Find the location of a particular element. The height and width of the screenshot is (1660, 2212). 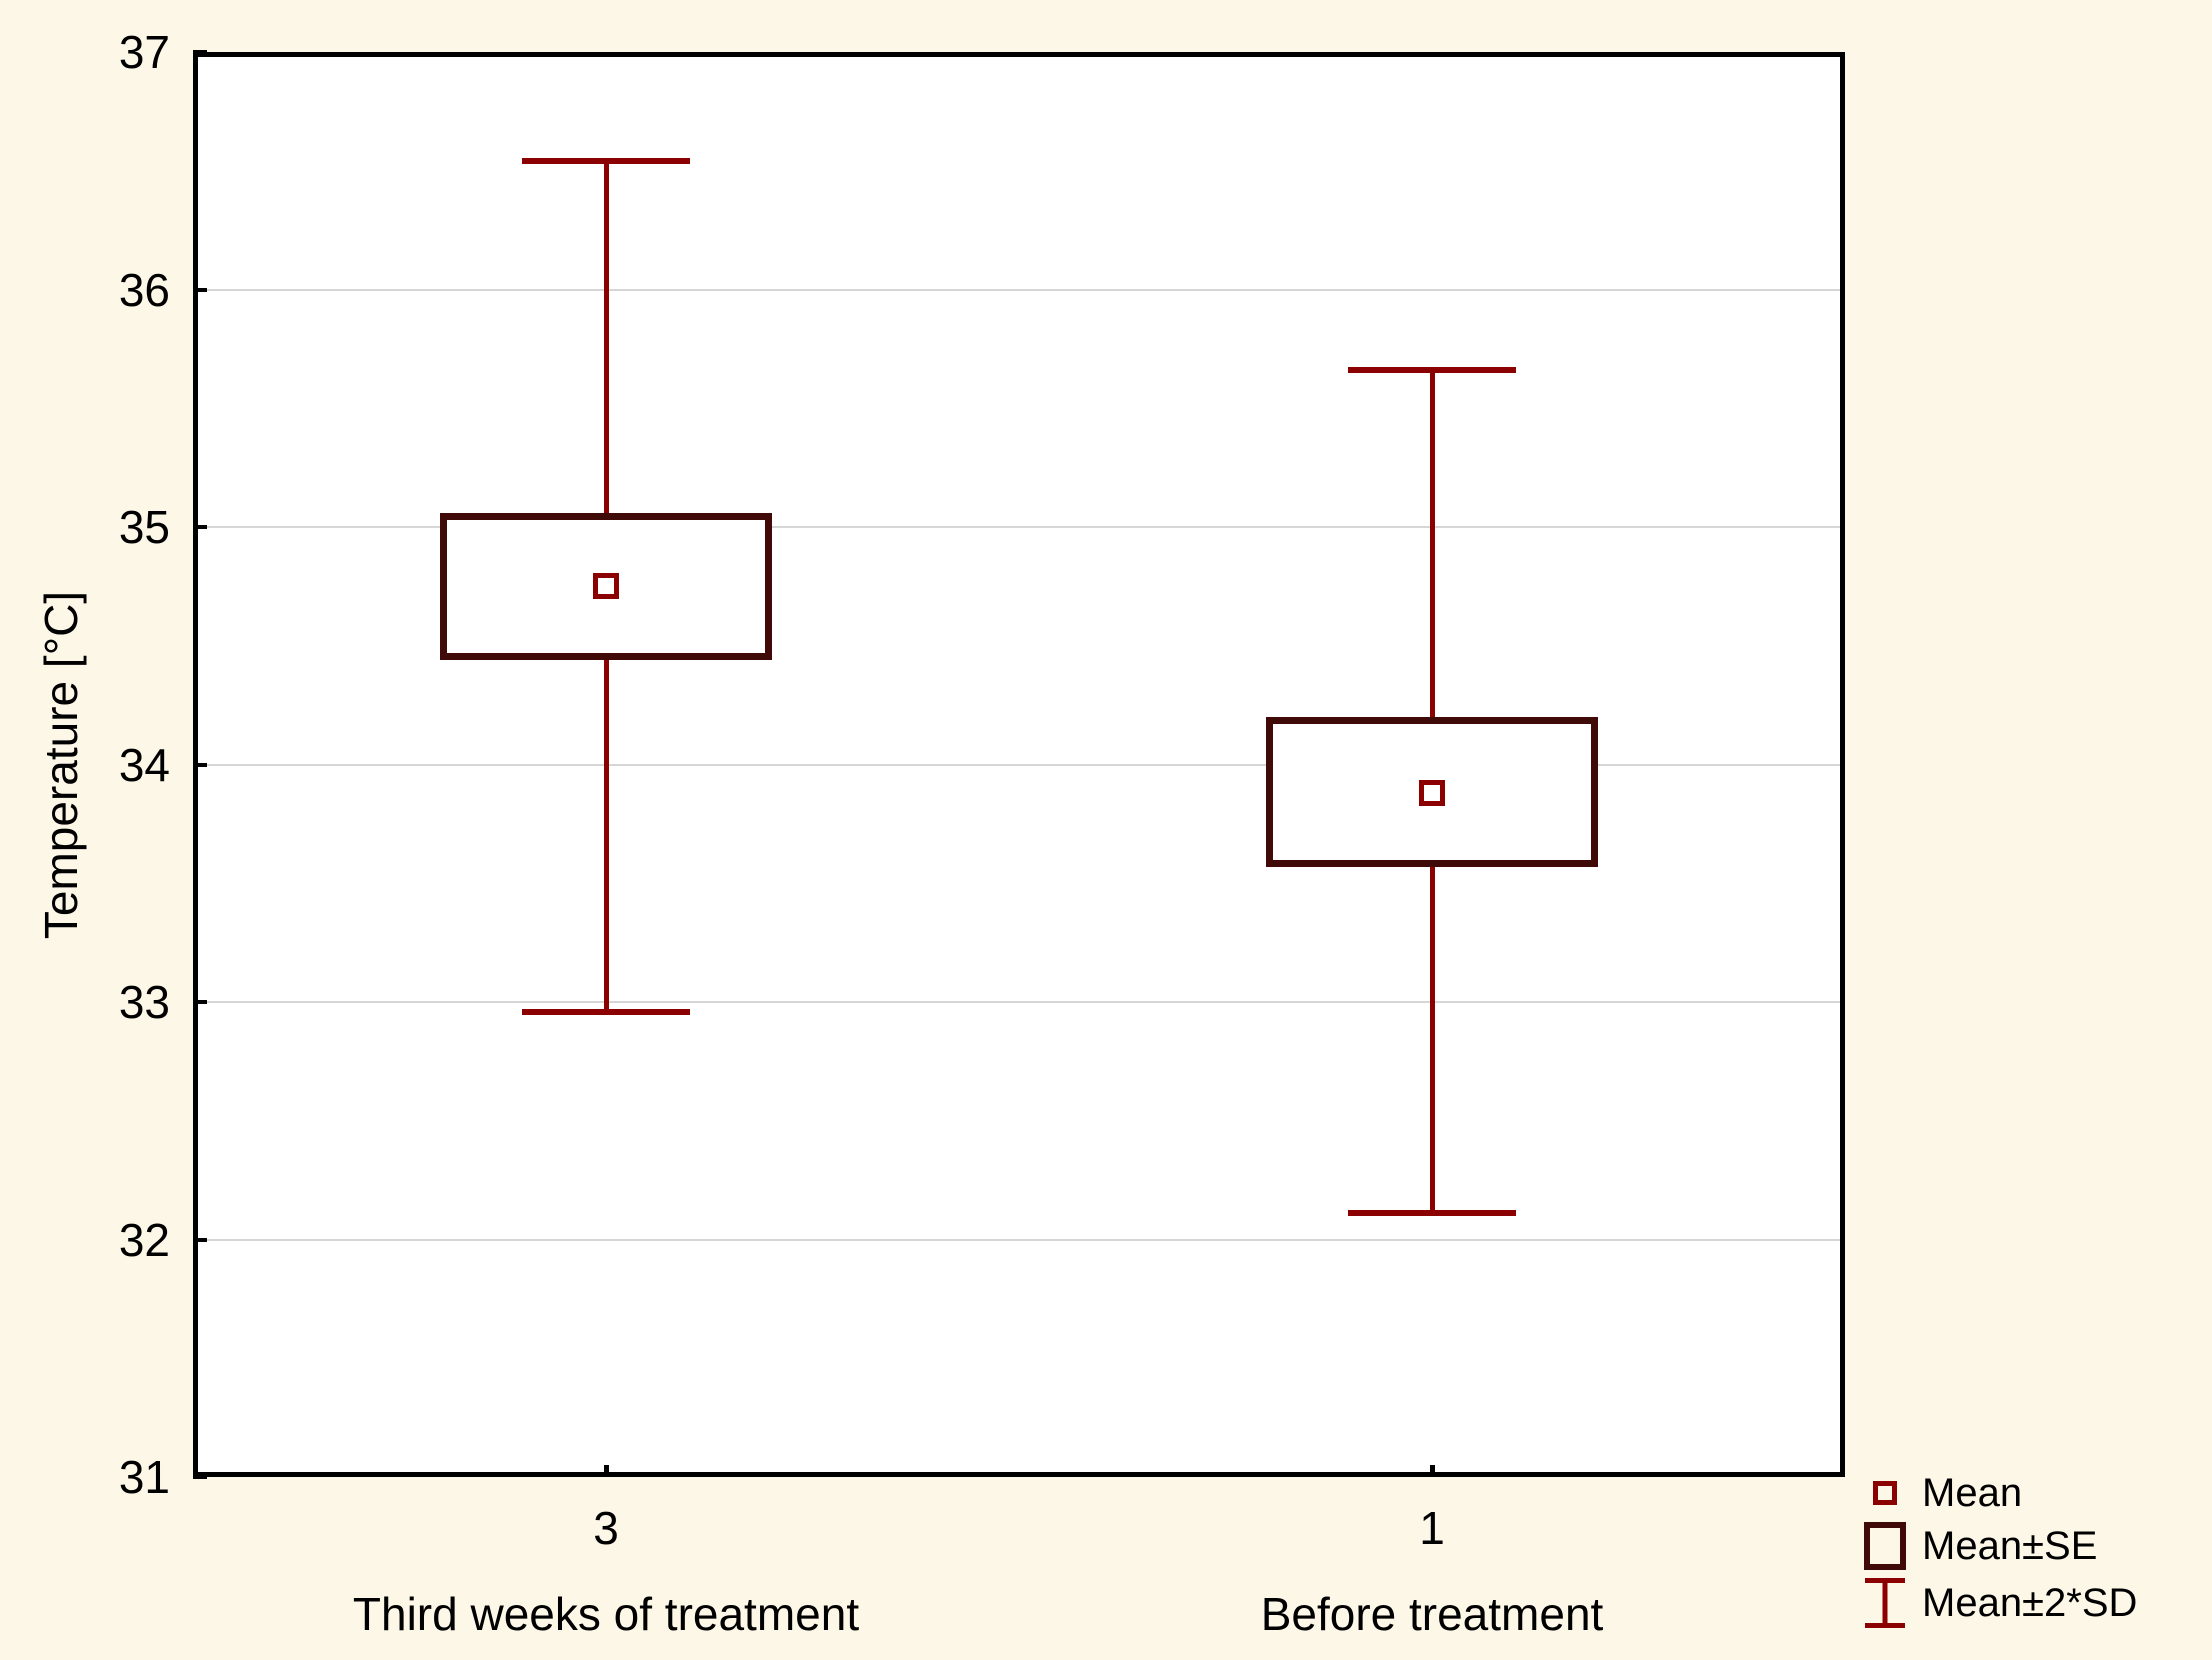

legend-item-mean: Mean is located at coordinates (1996, 1493).